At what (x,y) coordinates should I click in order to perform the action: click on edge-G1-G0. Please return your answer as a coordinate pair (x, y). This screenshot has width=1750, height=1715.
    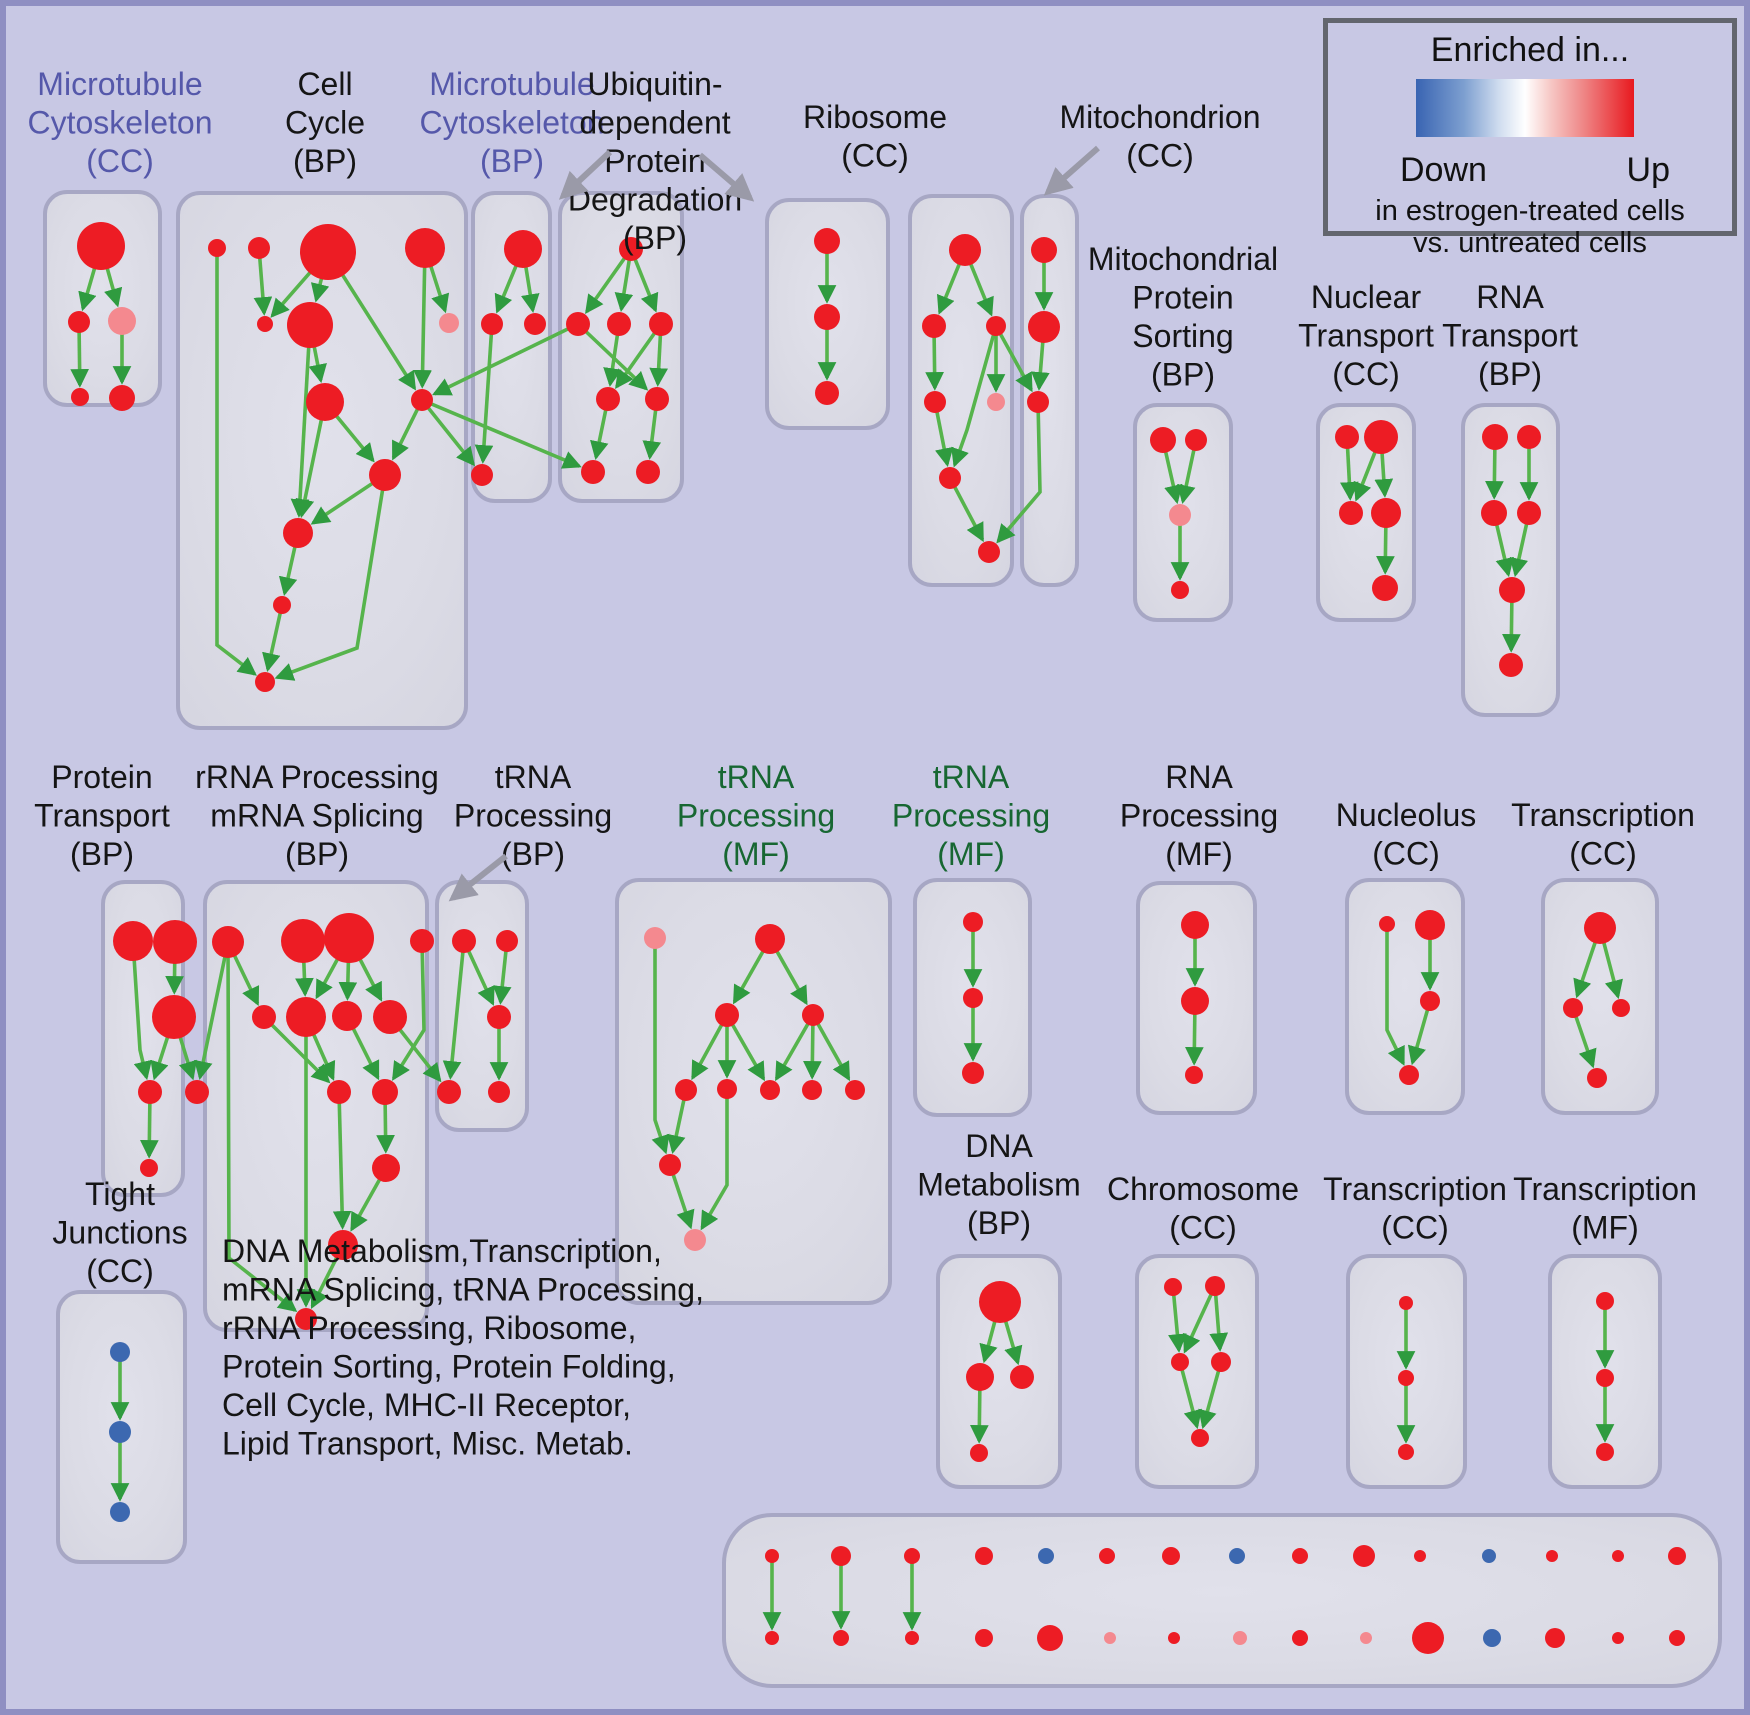
    Looking at the image, I should click on (212, 1011).